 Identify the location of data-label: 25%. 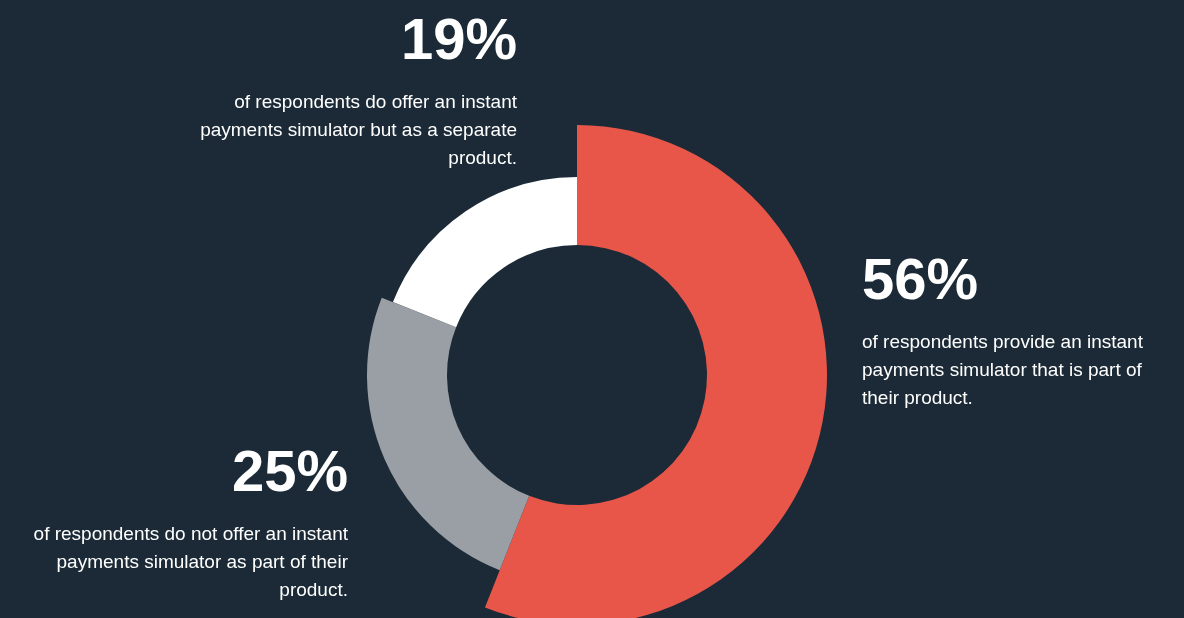
(289, 471).